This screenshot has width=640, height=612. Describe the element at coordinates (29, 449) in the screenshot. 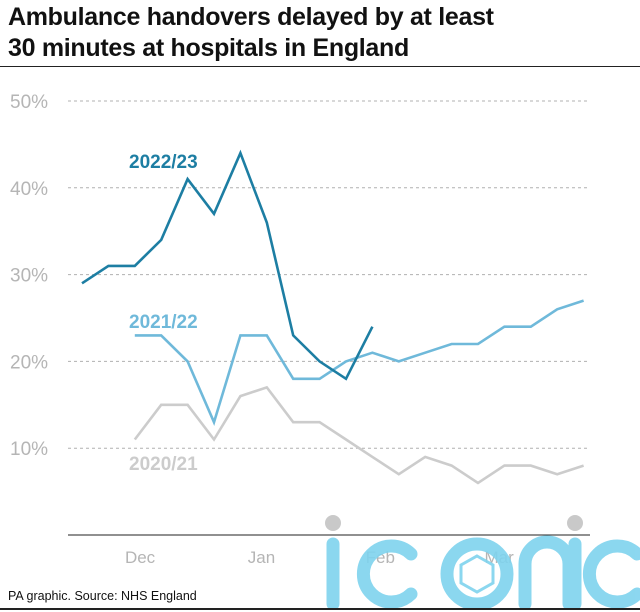

I see `y-tick-label: 10%` at that location.